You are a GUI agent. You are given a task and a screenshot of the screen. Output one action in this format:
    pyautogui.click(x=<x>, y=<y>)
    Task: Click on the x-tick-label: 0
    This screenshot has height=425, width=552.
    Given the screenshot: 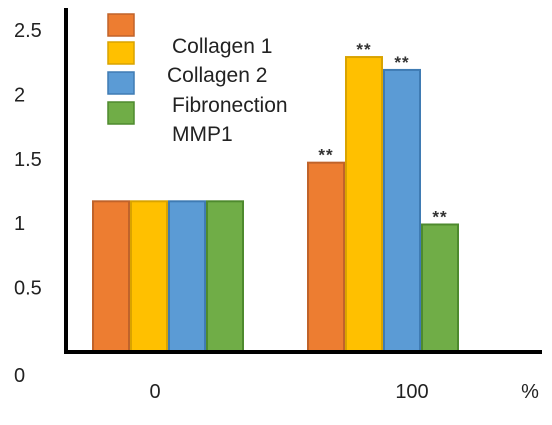 What is the action you would take?
    pyautogui.click(x=154, y=392)
    